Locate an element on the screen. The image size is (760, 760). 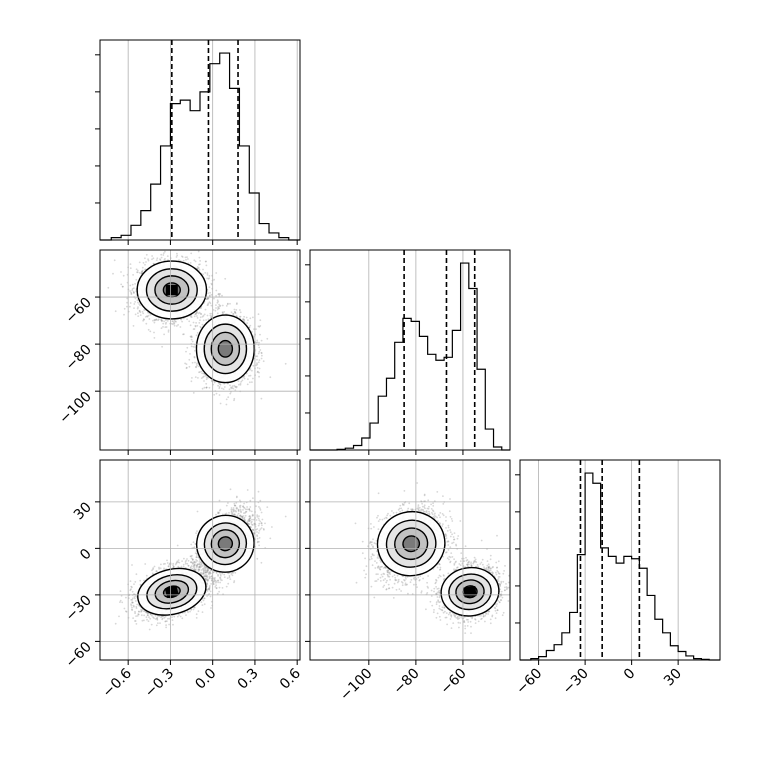
x-tick-label: 0 is located at coordinates (630, 675).